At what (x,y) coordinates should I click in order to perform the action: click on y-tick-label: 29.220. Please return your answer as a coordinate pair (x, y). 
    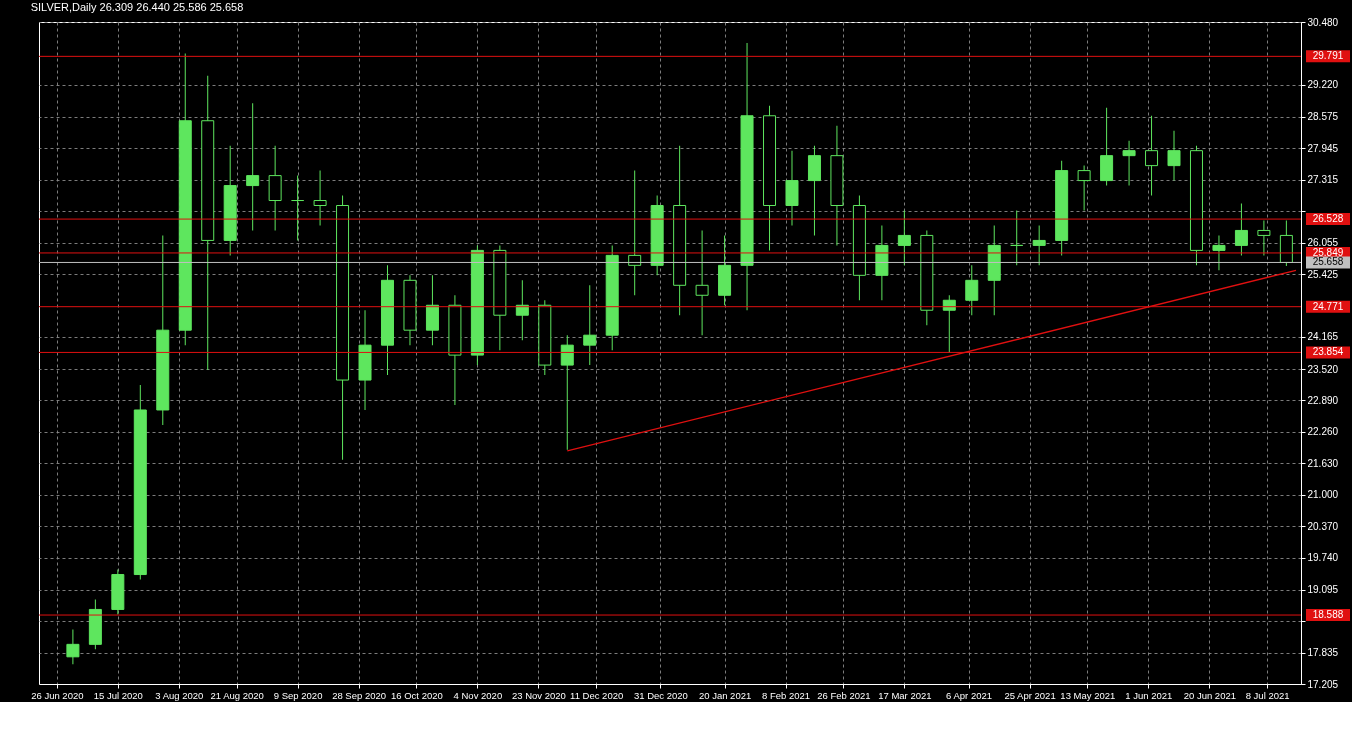
    Looking at the image, I should click on (1323, 85).